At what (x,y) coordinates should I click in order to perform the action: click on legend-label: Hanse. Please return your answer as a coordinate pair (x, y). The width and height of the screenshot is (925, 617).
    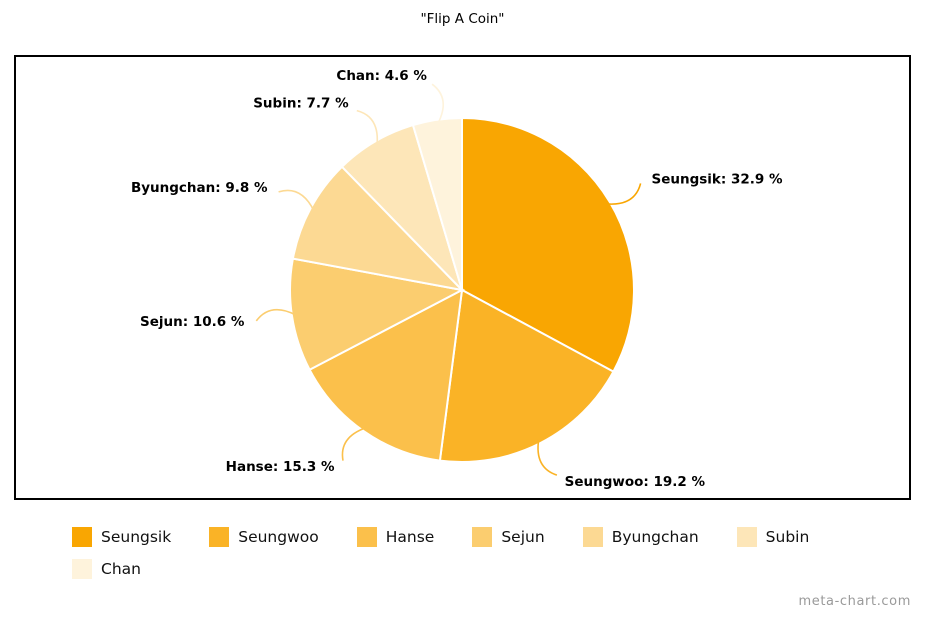
    Looking at the image, I should click on (410, 537).